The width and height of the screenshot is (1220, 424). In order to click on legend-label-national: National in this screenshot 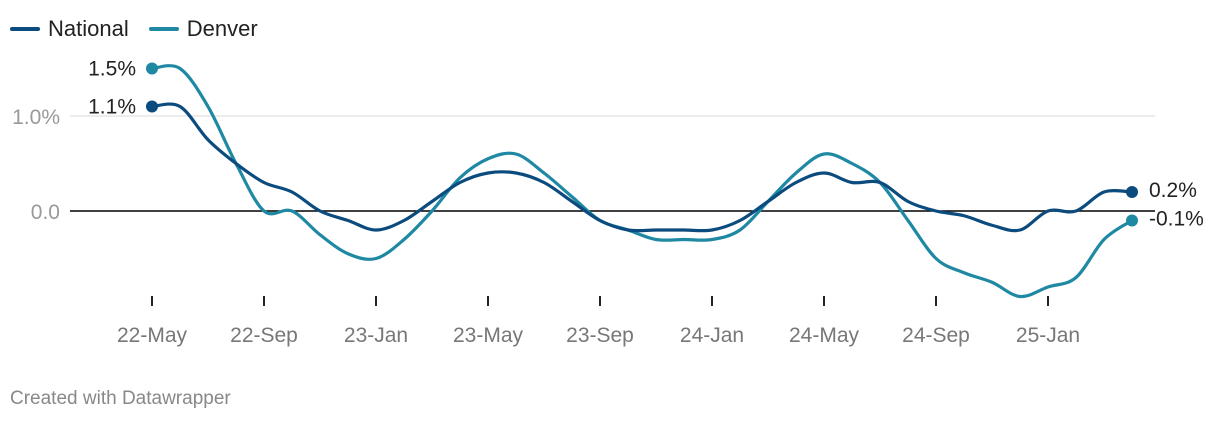, I will do `click(88, 28)`.